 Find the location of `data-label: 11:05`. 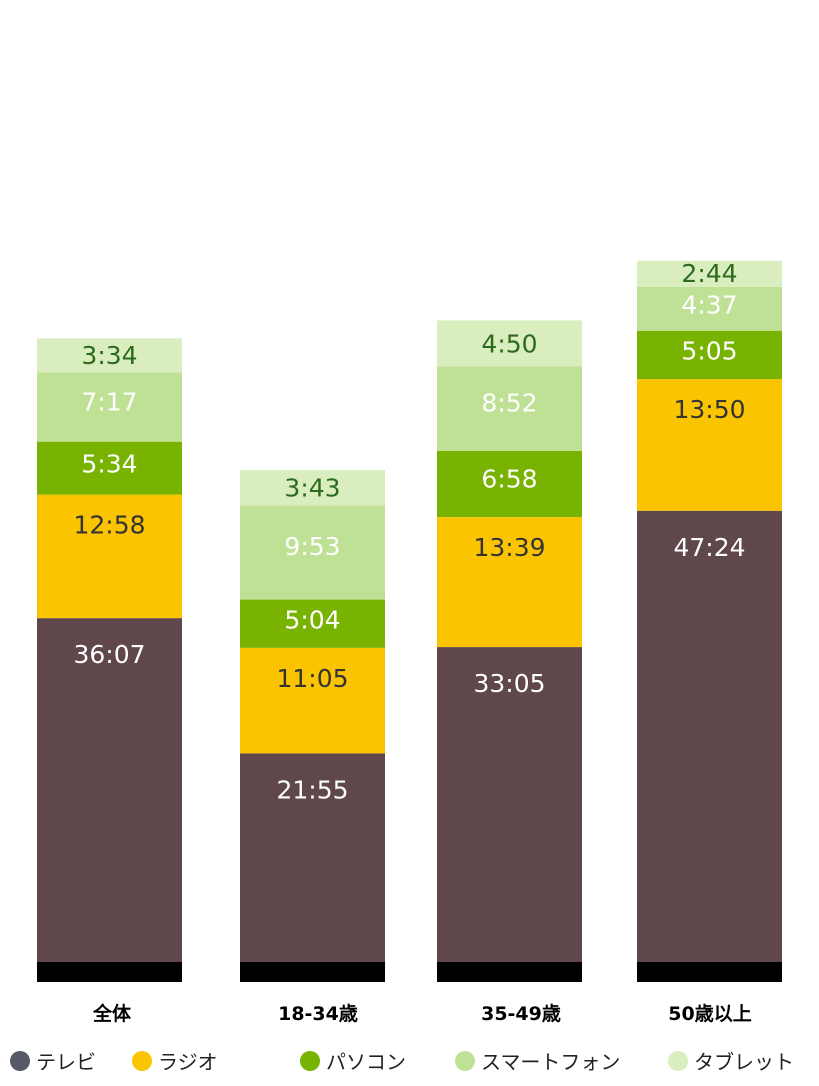

data-label: 11:05 is located at coordinates (312, 678).